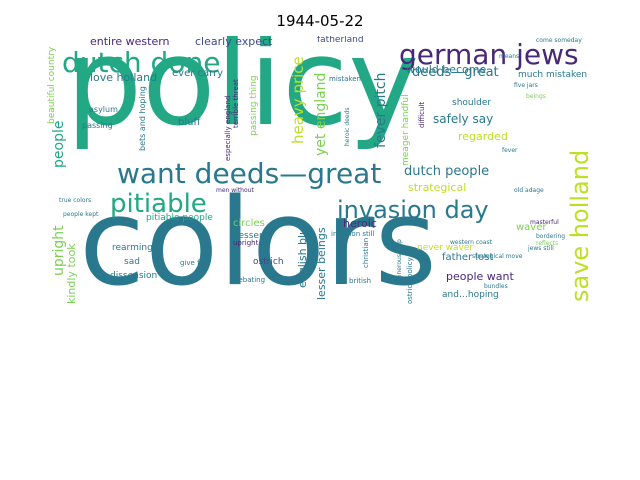 The image size is (640, 480). Describe the element at coordinates (526, 85) in the screenshot. I see `cloud-word: five jars` at that location.